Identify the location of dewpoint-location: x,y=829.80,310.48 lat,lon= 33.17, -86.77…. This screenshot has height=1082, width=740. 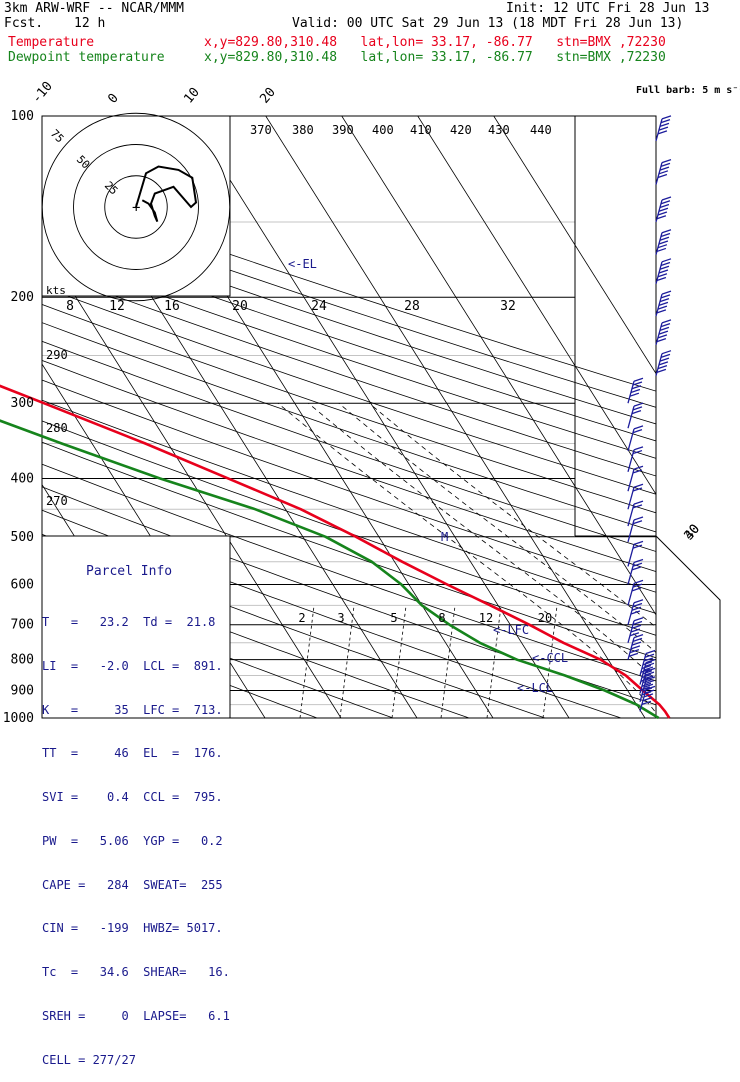
(435, 57).